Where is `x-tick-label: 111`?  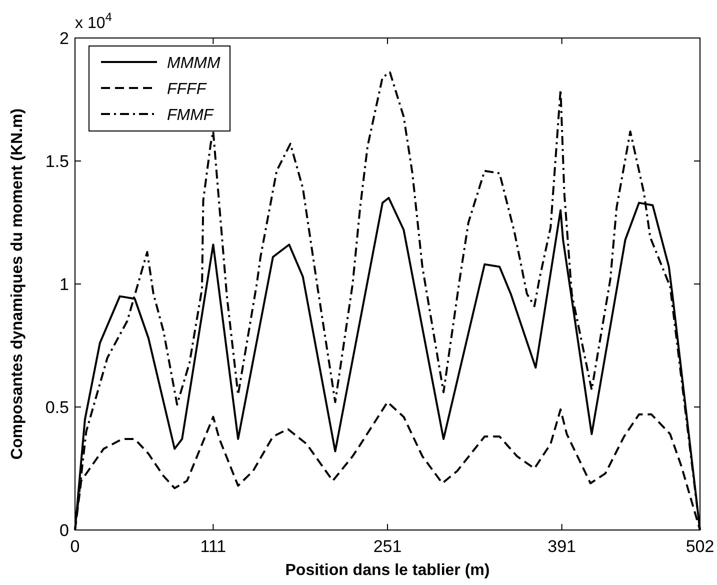 x-tick-label: 111 is located at coordinates (213, 546).